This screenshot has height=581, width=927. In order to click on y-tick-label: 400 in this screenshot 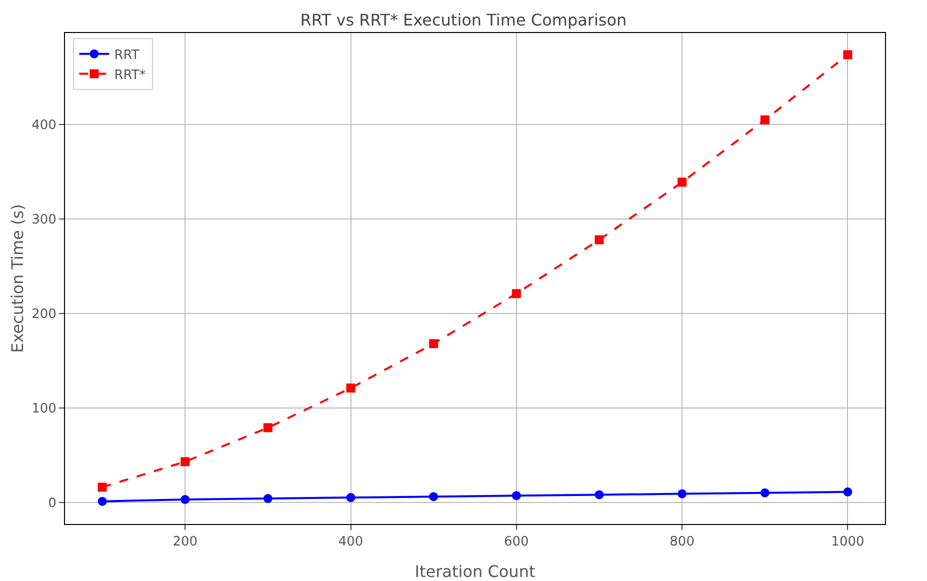, I will do `click(44, 126)`.